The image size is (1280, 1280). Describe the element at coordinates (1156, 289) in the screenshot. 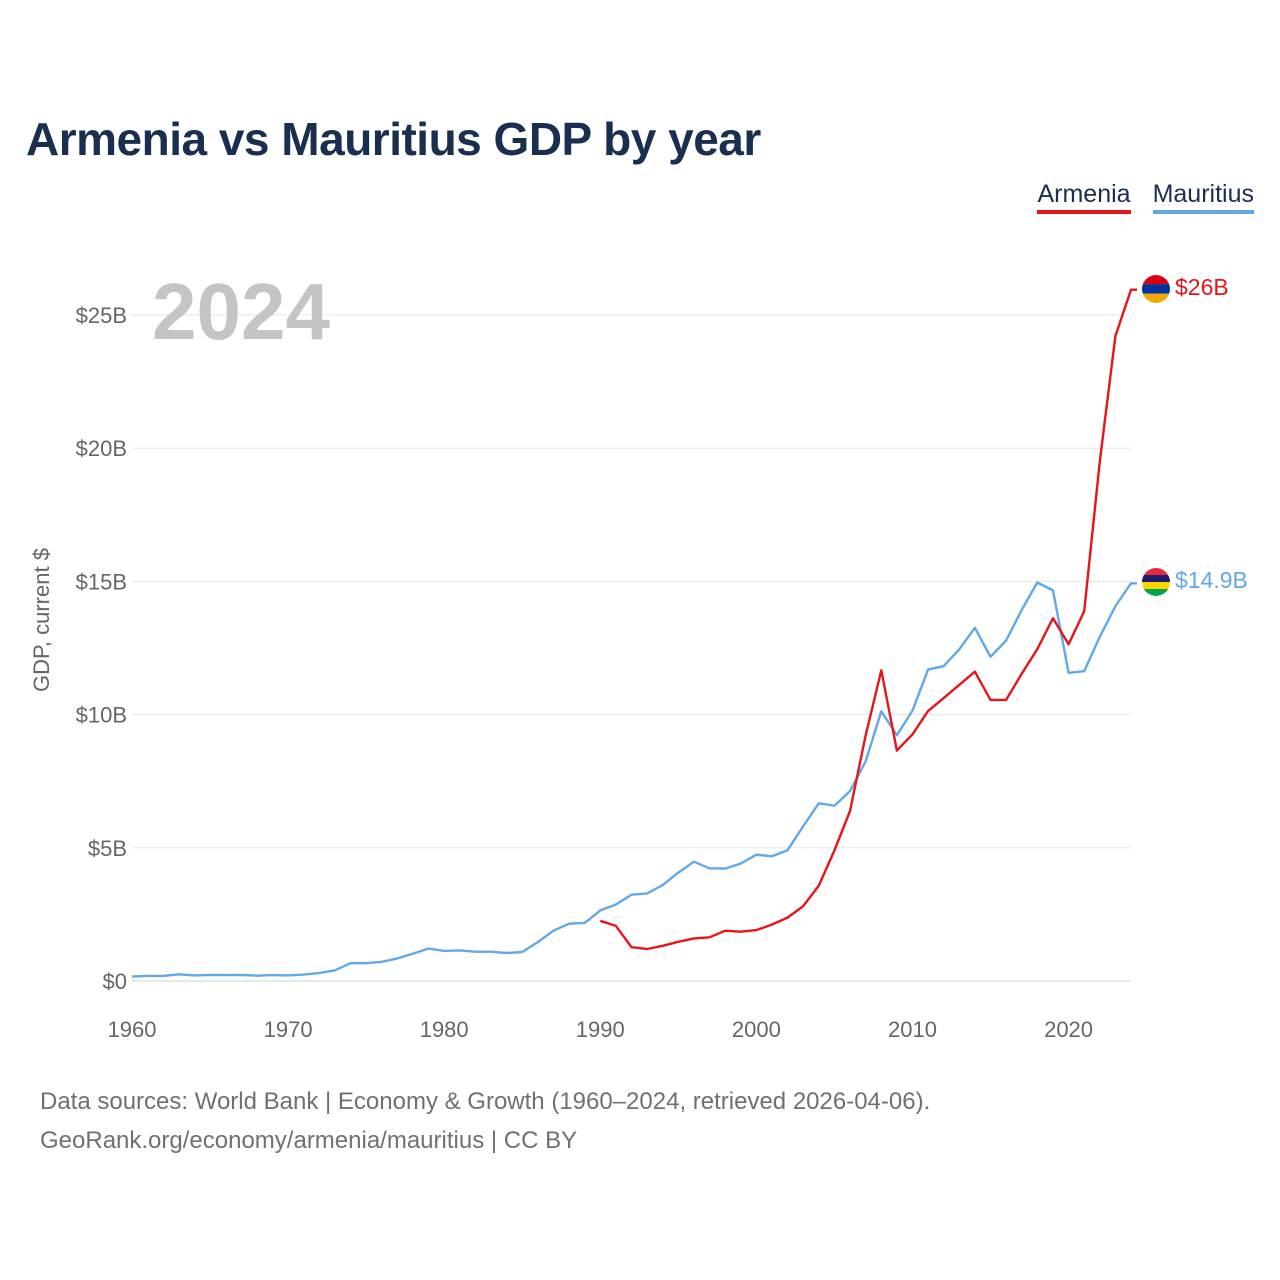

I see `armenia-flag-icon` at that location.